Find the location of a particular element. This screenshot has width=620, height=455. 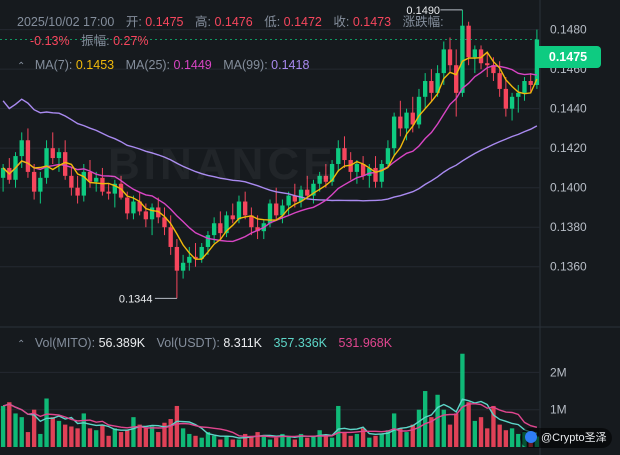

volume-chevron-icon: ⌃ is located at coordinates (21, 344).